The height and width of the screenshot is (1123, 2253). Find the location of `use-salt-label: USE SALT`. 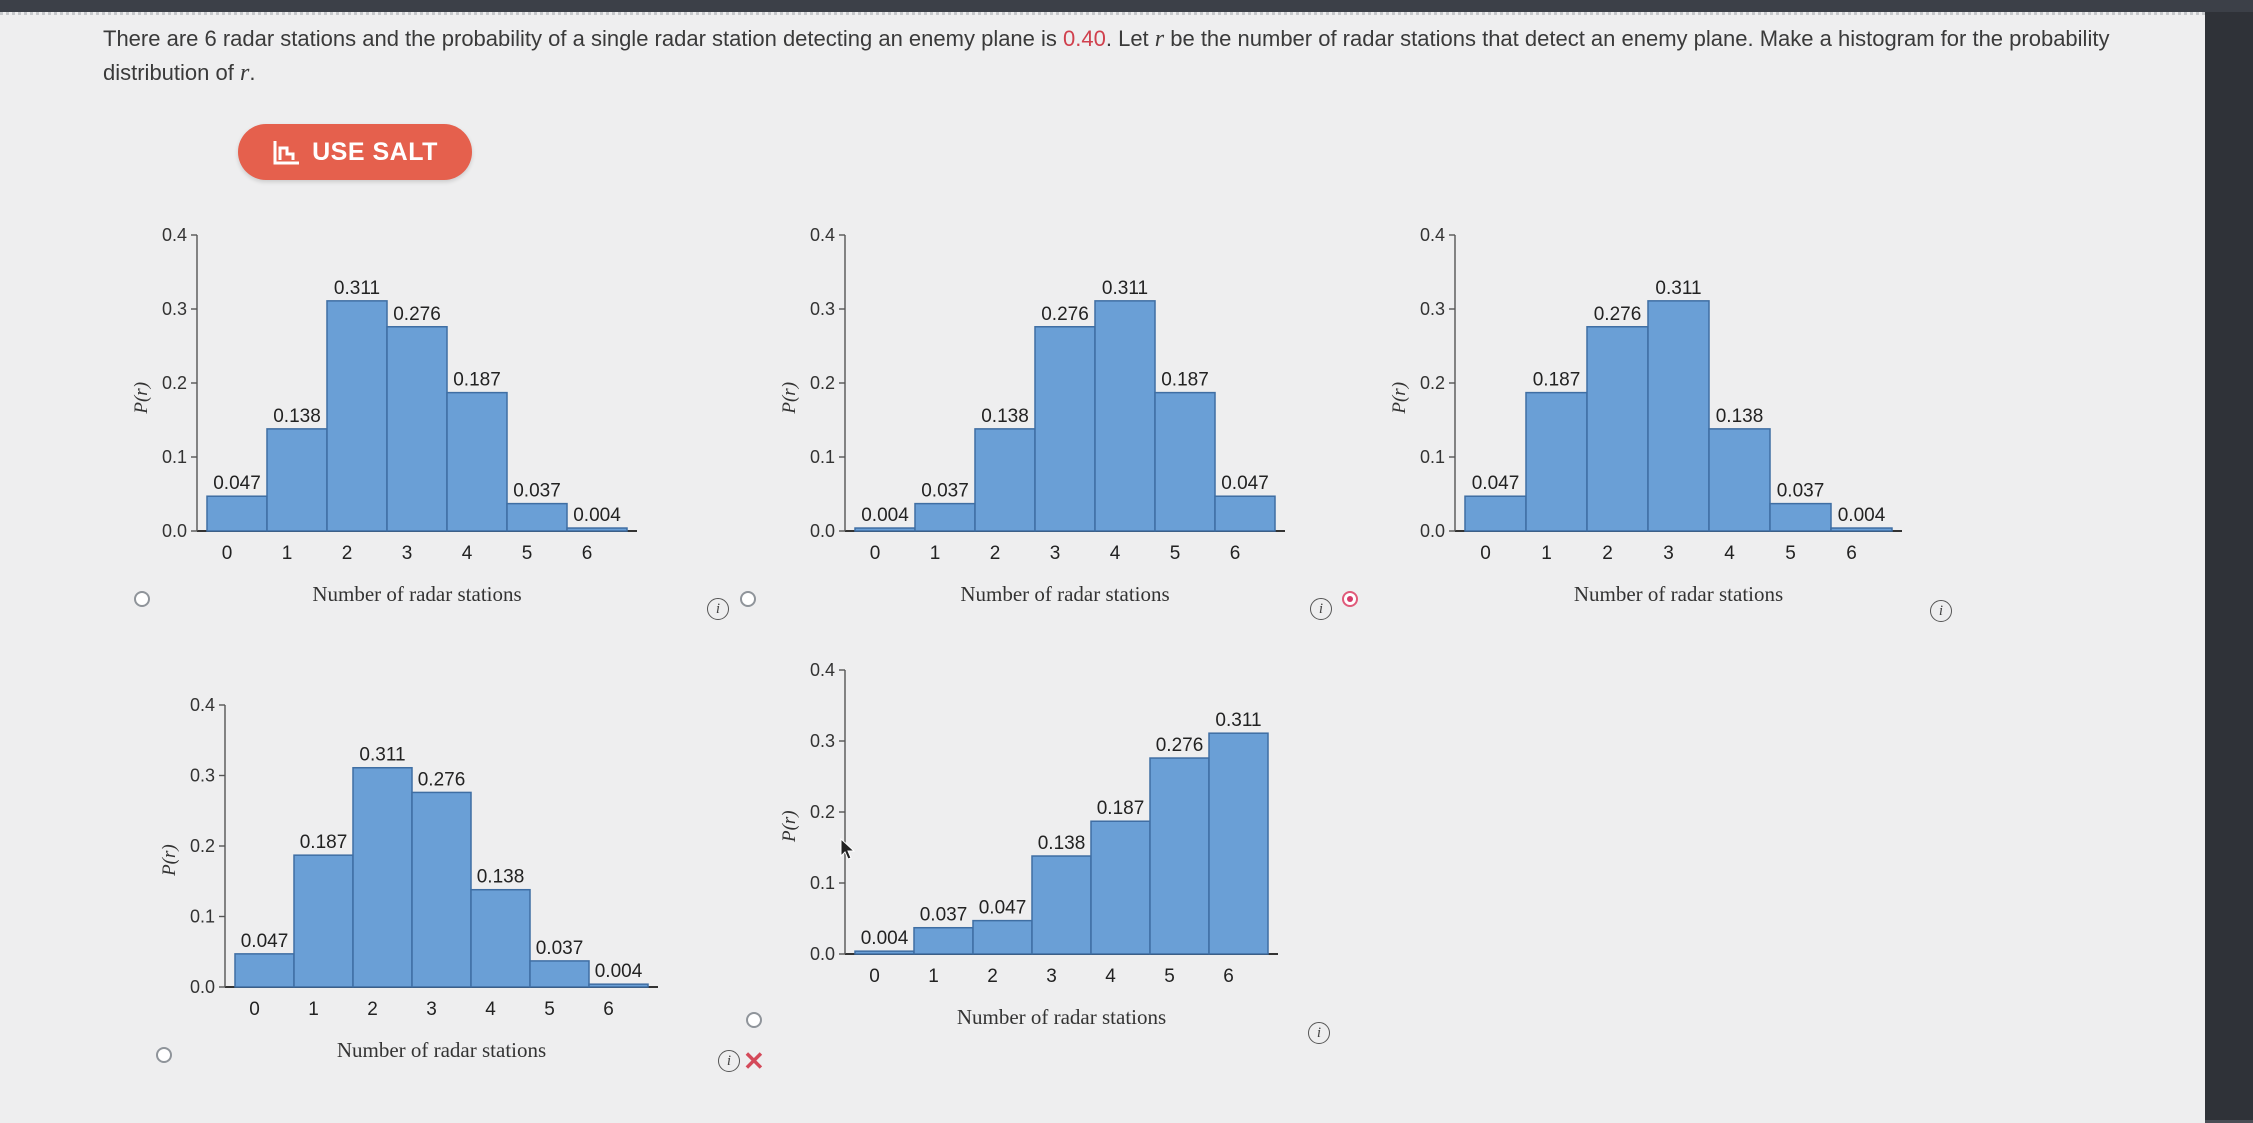

use-salt-label: USE SALT is located at coordinates (375, 151).